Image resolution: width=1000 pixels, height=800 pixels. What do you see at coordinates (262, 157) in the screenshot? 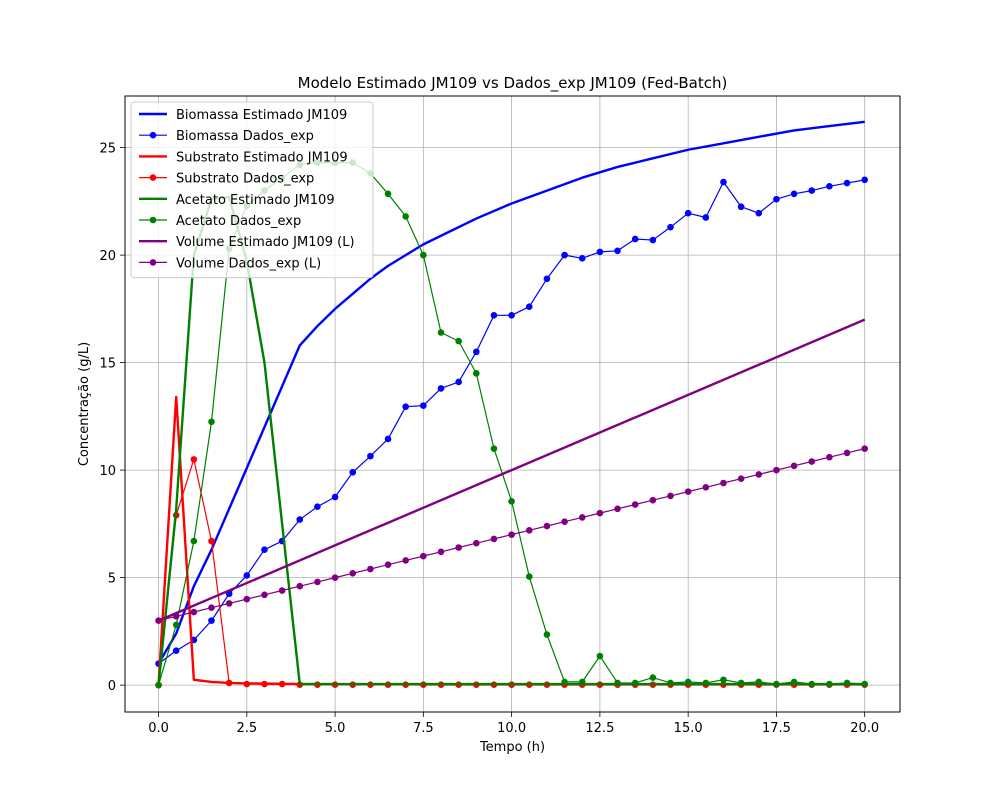
I see `legend-label: Substrato Estimado JM109` at bounding box center [262, 157].